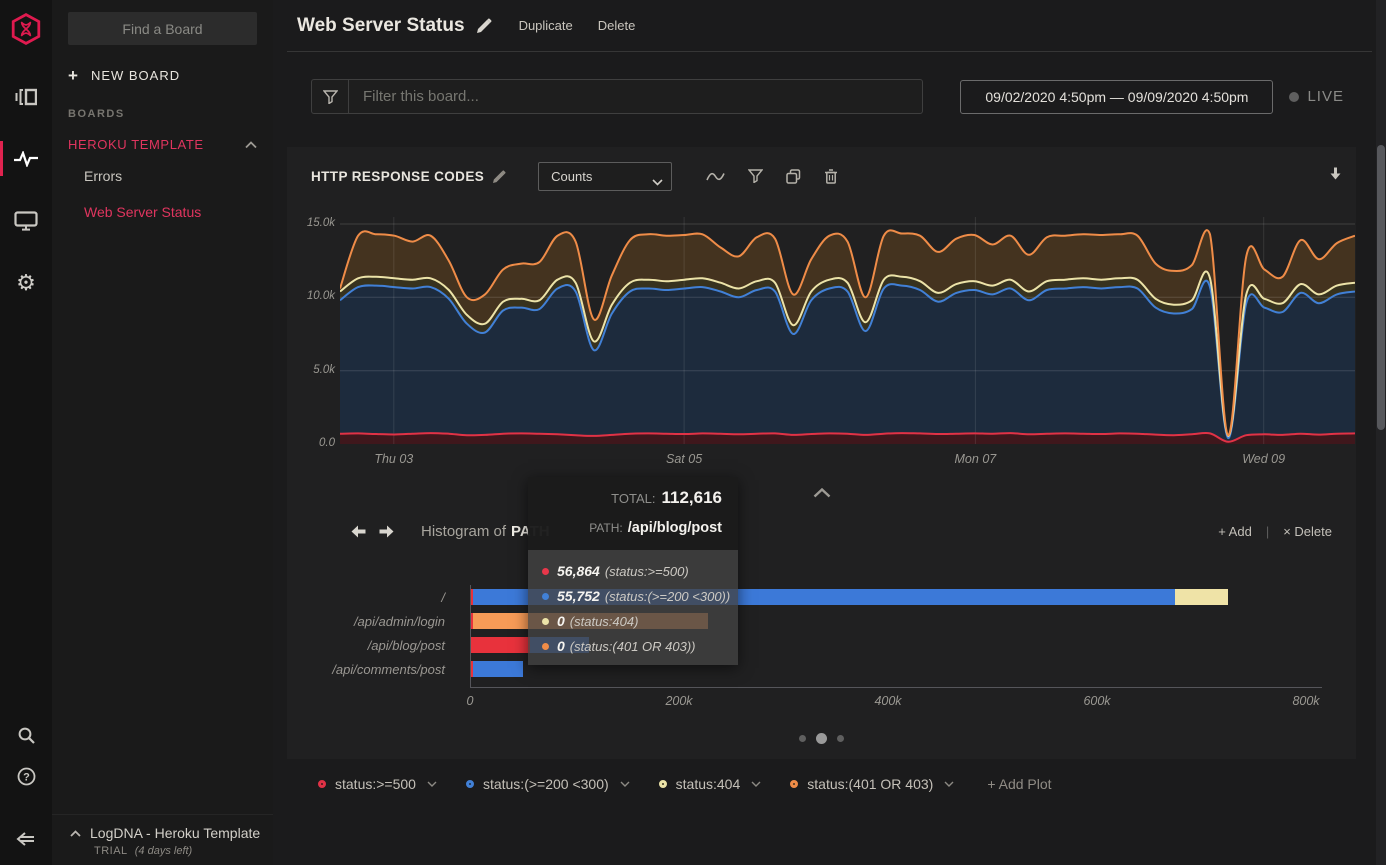 This screenshot has width=1386, height=865. What do you see at coordinates (1335, 176) in the screenshot?
I see `export-download-icon` at bounding box center [1335, 176].